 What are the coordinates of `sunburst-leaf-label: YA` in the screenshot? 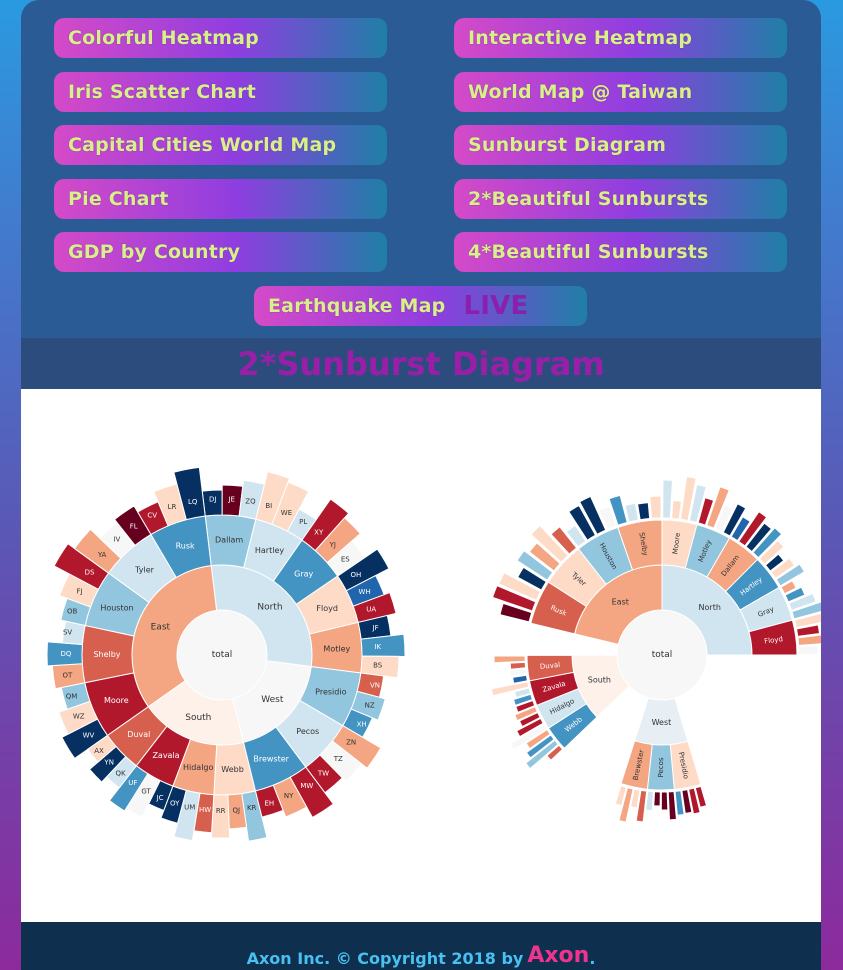 It's located at (102, 555).